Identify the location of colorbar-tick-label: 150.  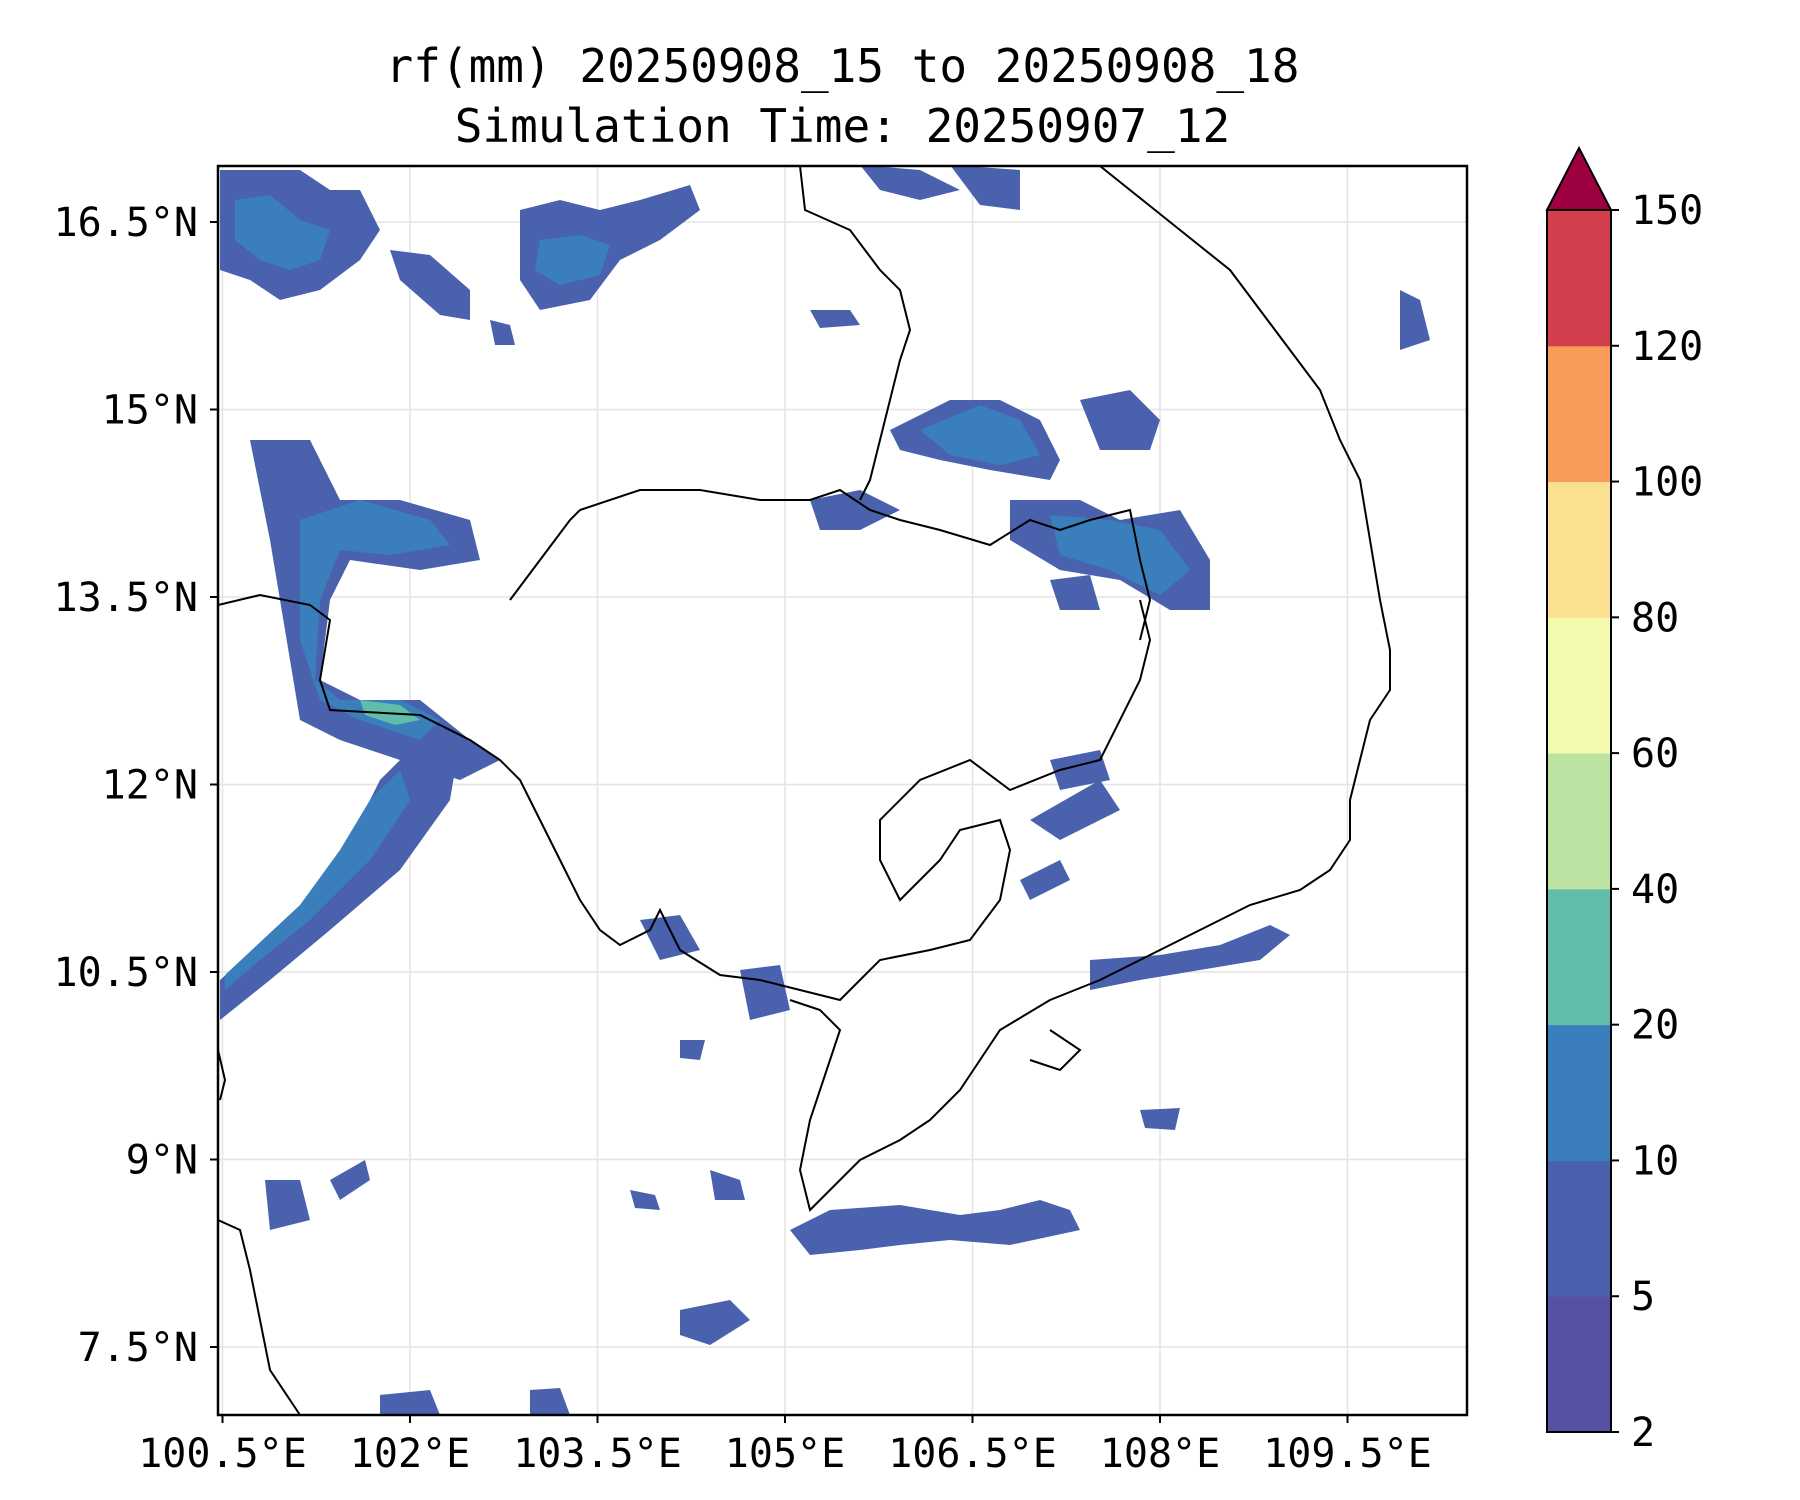
(1667, 211).